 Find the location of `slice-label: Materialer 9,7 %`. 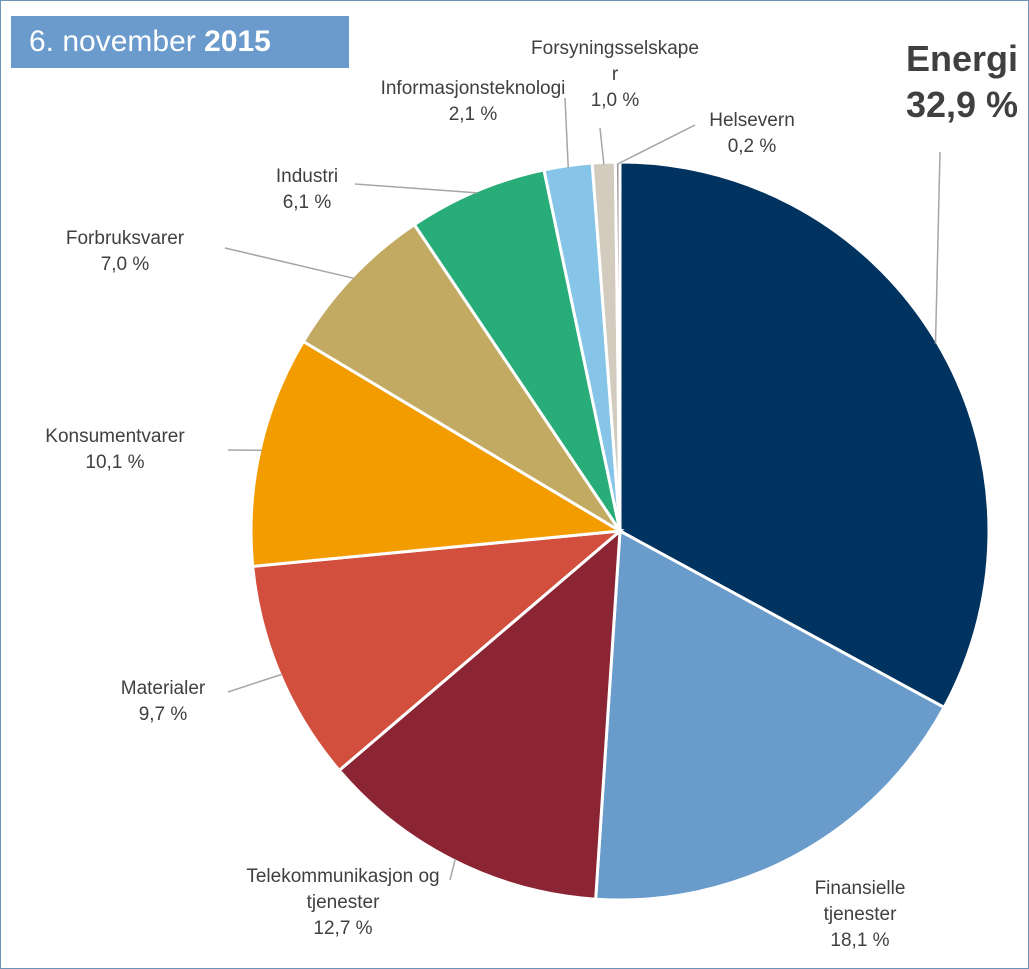

slice-label: Materialer 9,7 % is located at coordinates (163, 702).